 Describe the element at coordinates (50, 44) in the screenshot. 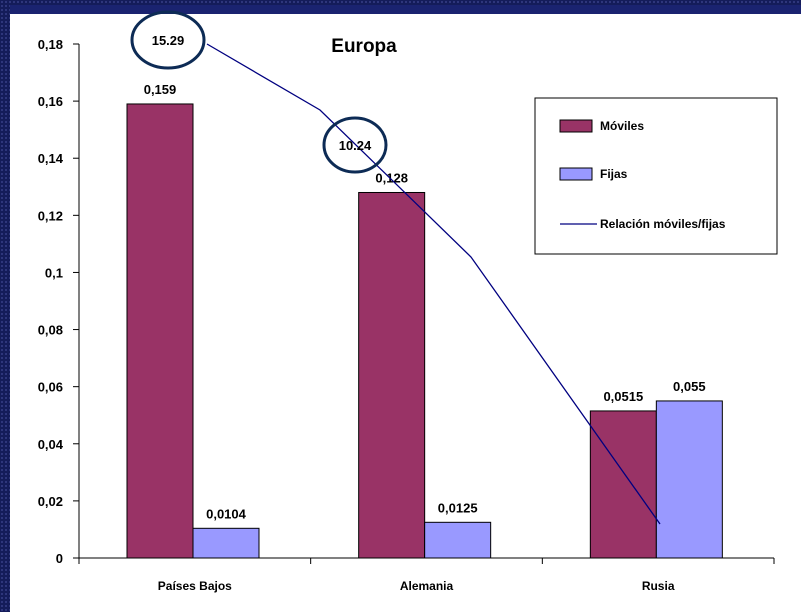

I see `y-tick-label: 0,18` at that location.